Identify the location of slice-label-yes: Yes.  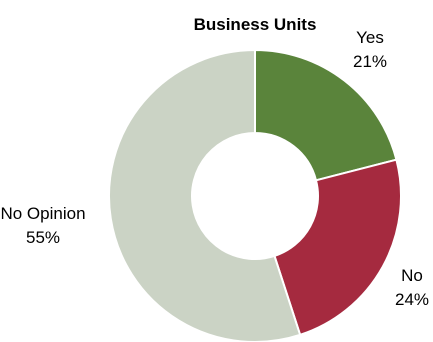
(370, 37).